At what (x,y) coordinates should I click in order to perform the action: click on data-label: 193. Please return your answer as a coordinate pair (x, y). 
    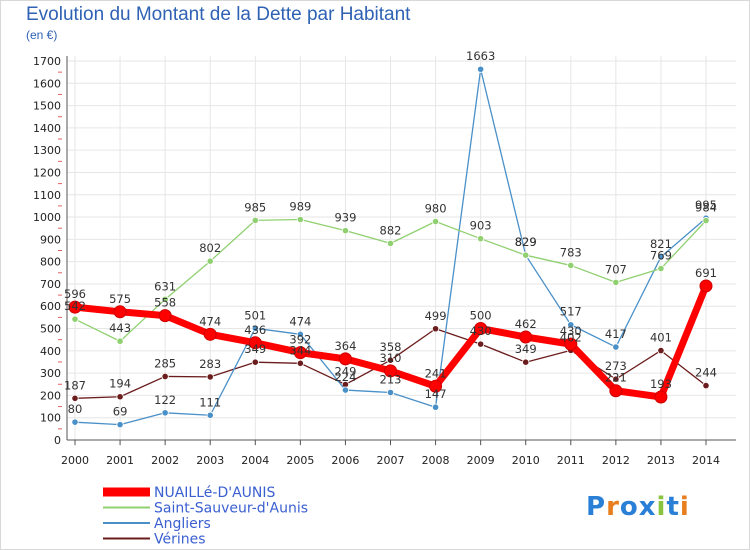
    Looking at the image, I should click on (661, 384).